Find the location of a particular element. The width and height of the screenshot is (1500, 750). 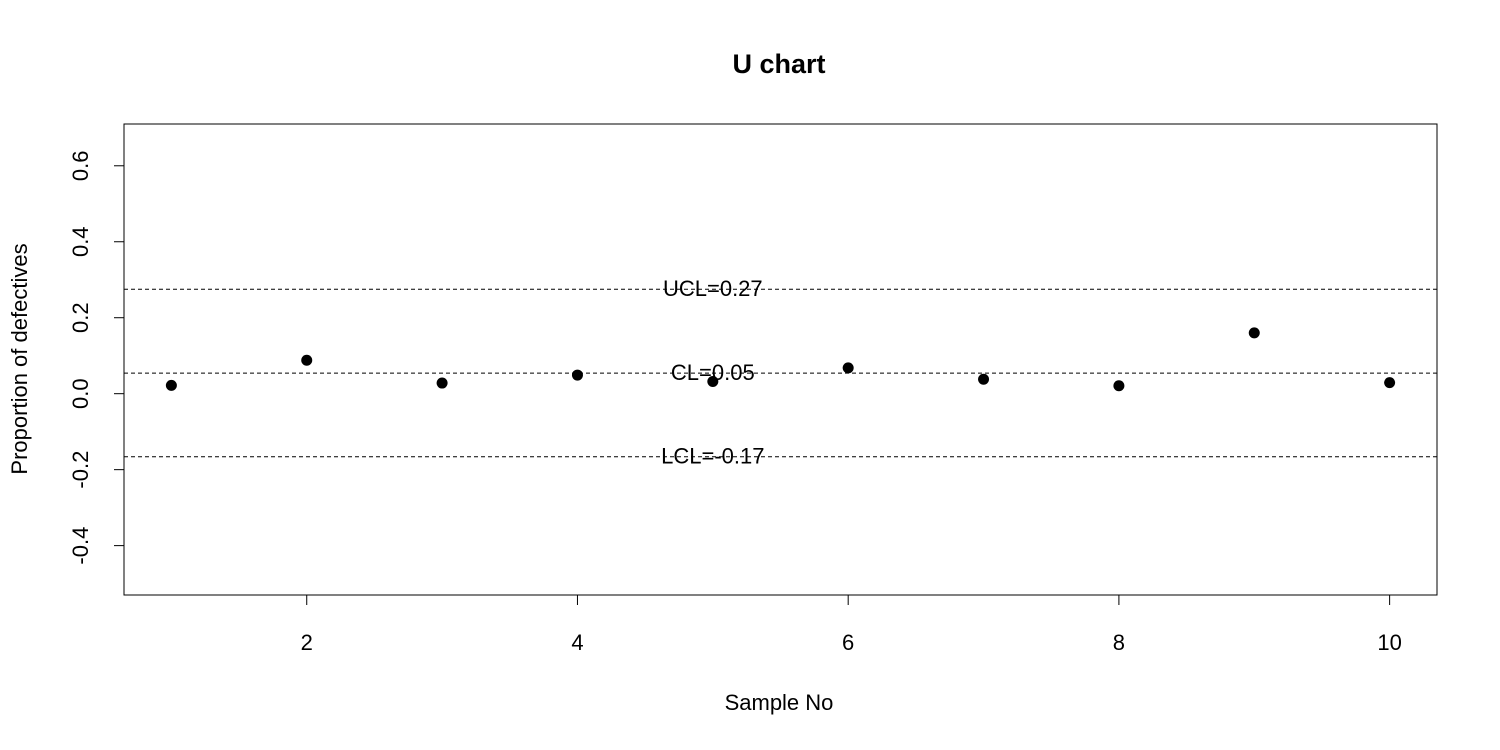

x-tick-label: 2 is located at coordinates (307, 642).